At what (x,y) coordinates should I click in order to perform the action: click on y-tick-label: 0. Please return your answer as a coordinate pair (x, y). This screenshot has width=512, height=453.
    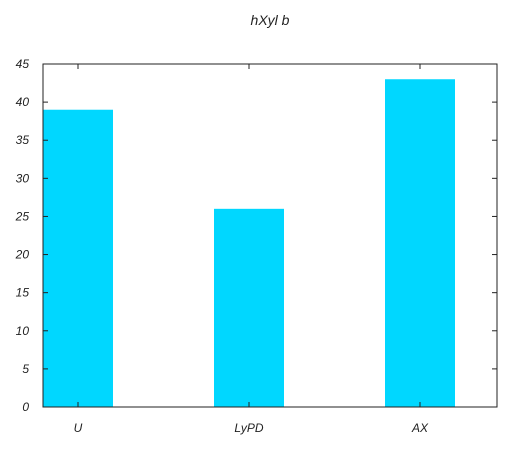
    Looking at the image, I should click on (25, 407).